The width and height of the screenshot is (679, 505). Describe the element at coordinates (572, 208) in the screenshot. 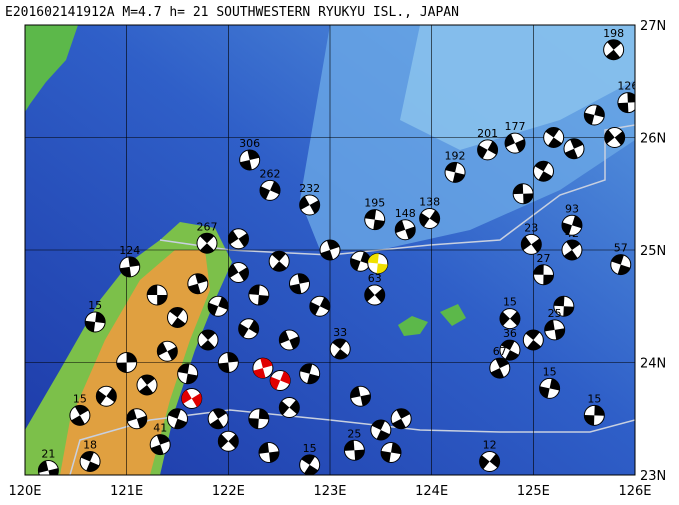

I see `depth-label: 93` at that location.